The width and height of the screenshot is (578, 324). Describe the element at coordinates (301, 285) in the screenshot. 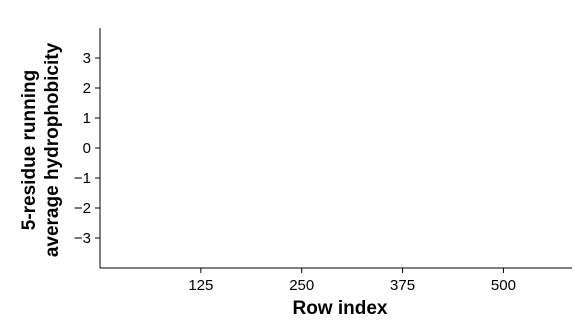

I see `x-tick-label: 250` at that location.